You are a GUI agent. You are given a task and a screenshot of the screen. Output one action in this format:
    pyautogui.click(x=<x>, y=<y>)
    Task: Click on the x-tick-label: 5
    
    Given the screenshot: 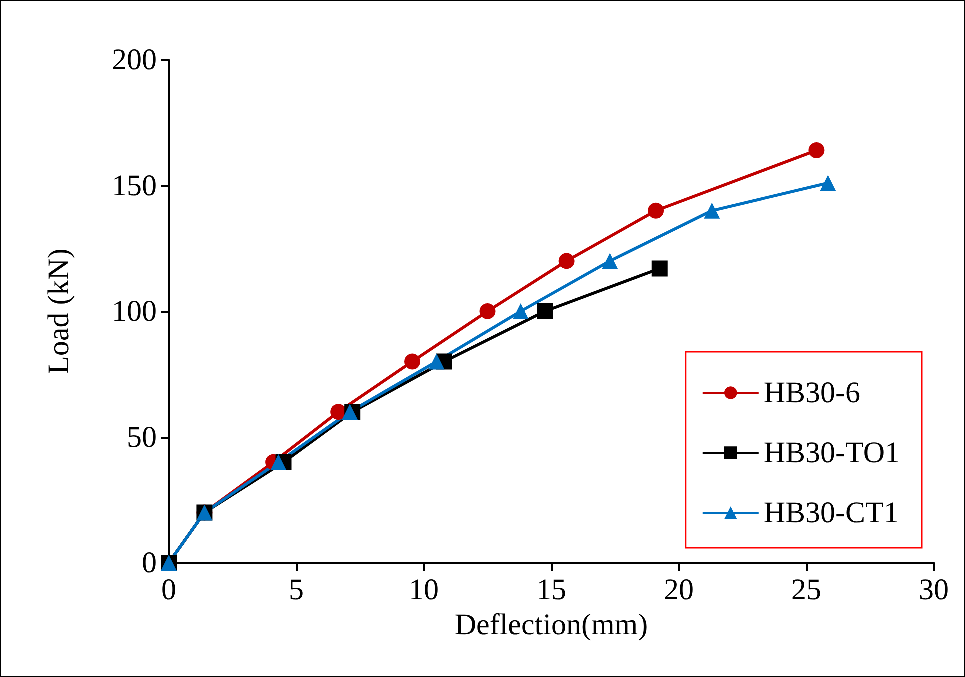 What is the action you would take?
    pyautogui.click(x=296, y=590)
    